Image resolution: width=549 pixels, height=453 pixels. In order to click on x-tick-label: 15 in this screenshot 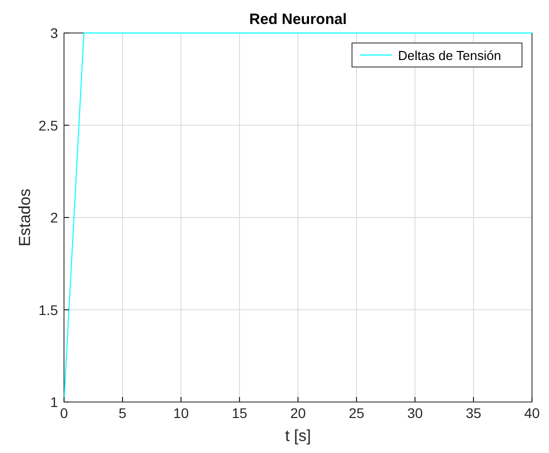, I will do `click(240, 413)`.